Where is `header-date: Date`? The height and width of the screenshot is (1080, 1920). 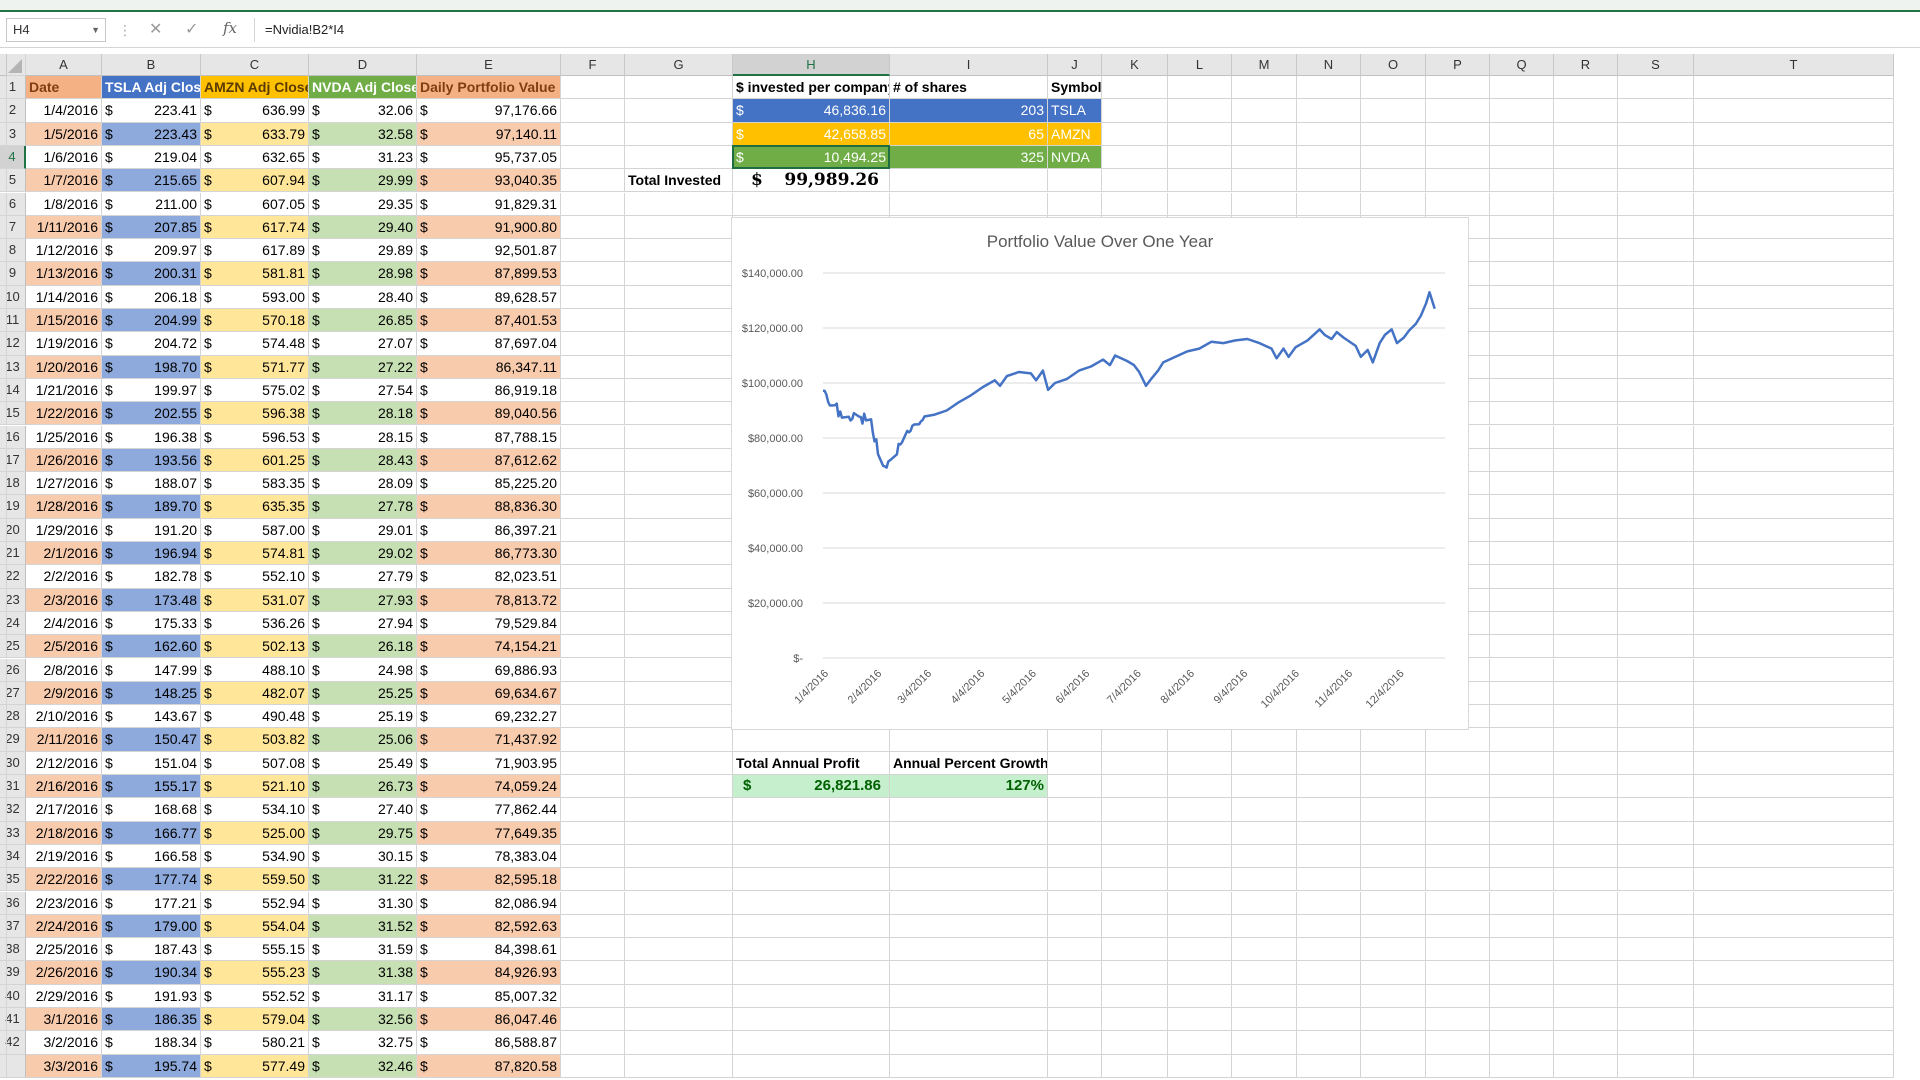
header-date: Date is located at coordinates (64, 88).